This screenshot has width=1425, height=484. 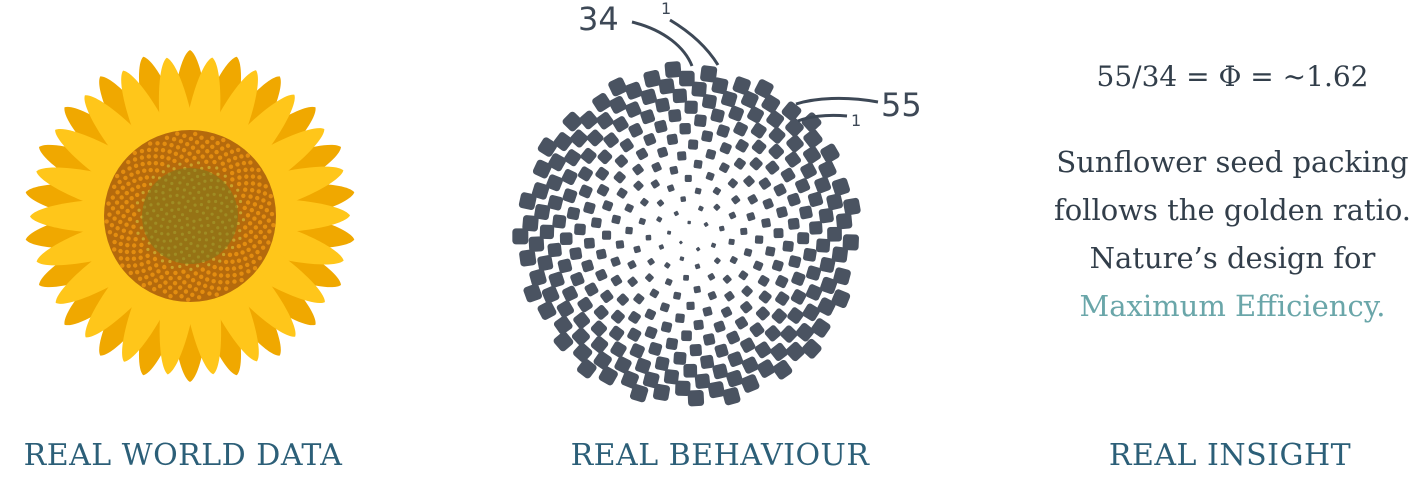 What do you see at coordinates (190, 216) in the screenshot?
I see `sunflower-disk-center` at bounding box center [190, 216].